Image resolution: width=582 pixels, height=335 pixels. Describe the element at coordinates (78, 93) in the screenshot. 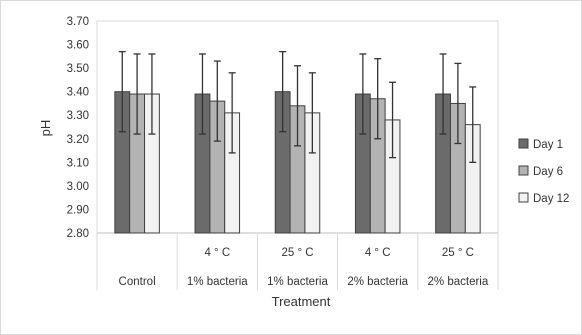

I see `y-tick-label: 3.40` at that location.